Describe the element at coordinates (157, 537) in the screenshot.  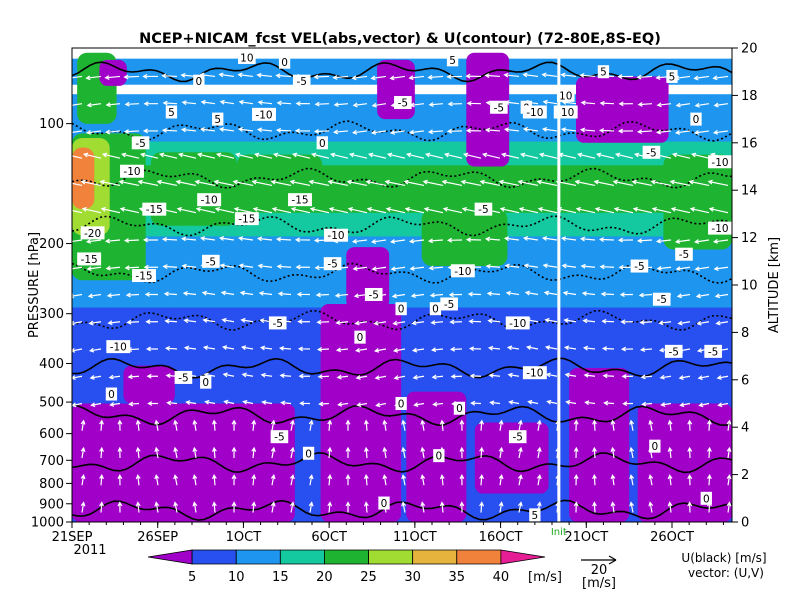
I see `x-tick-label: 26SEP` at that location.